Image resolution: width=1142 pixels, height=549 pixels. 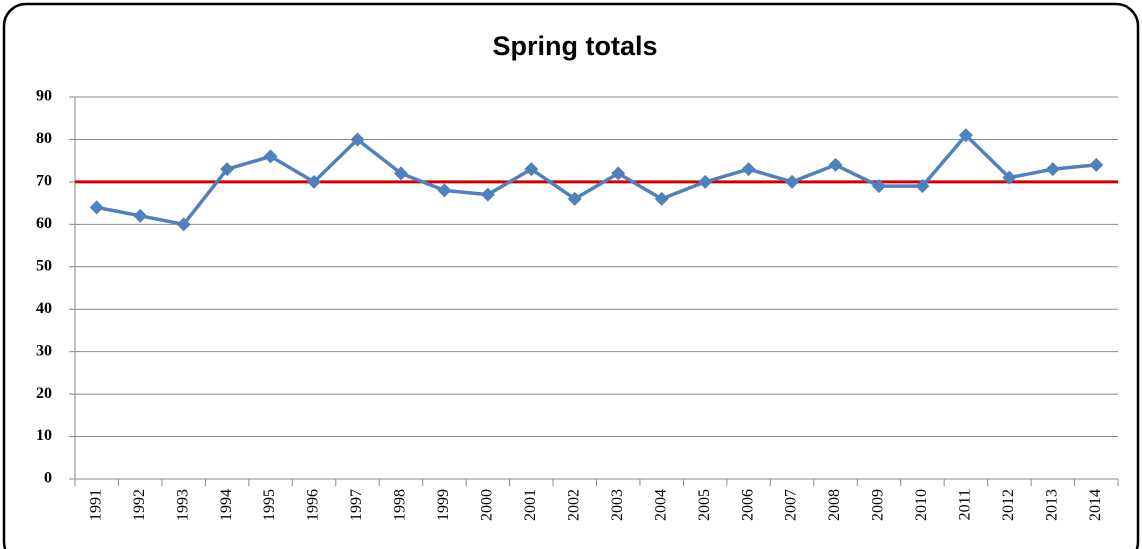 What do you see at coordinates (356, 505) in the screenshot?
I see `x-tick-label: 1997` at bounding box center [356, 505].